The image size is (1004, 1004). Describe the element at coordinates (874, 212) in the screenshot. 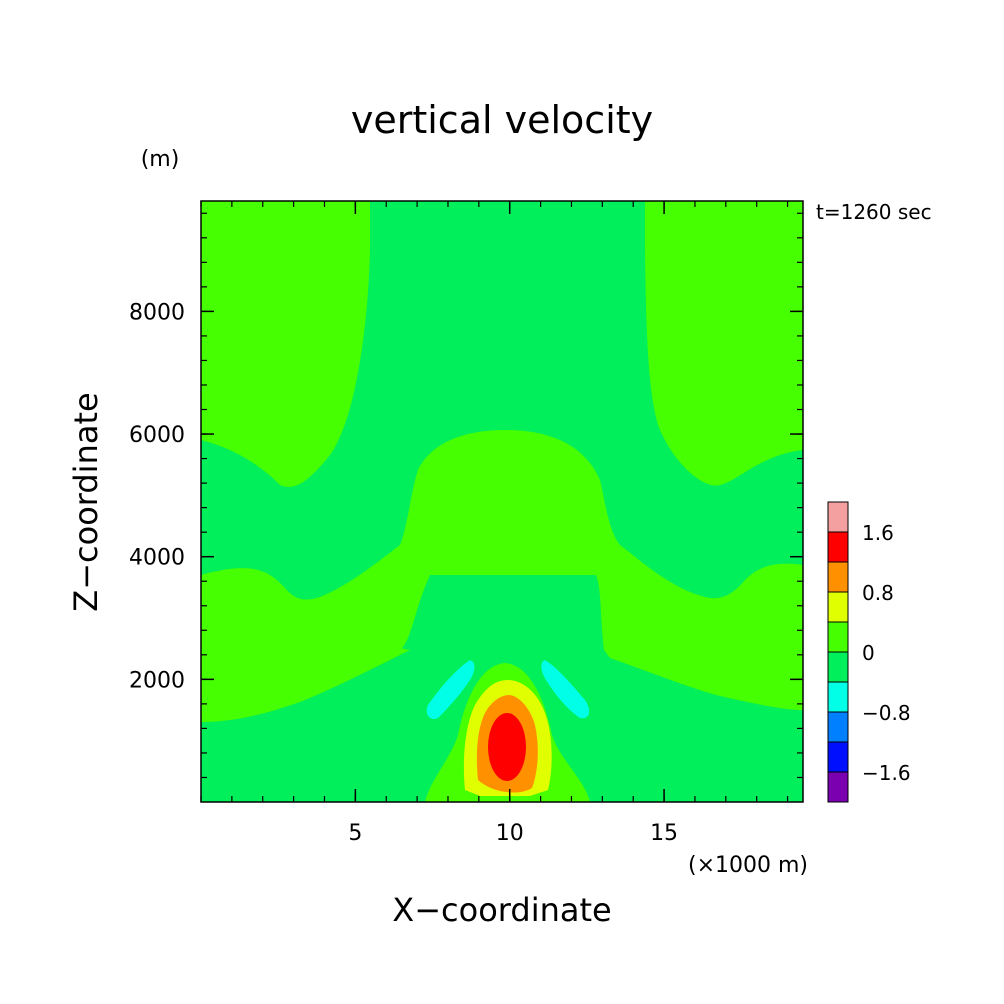

I see `time-annotation: t=1260 sec` at that location.